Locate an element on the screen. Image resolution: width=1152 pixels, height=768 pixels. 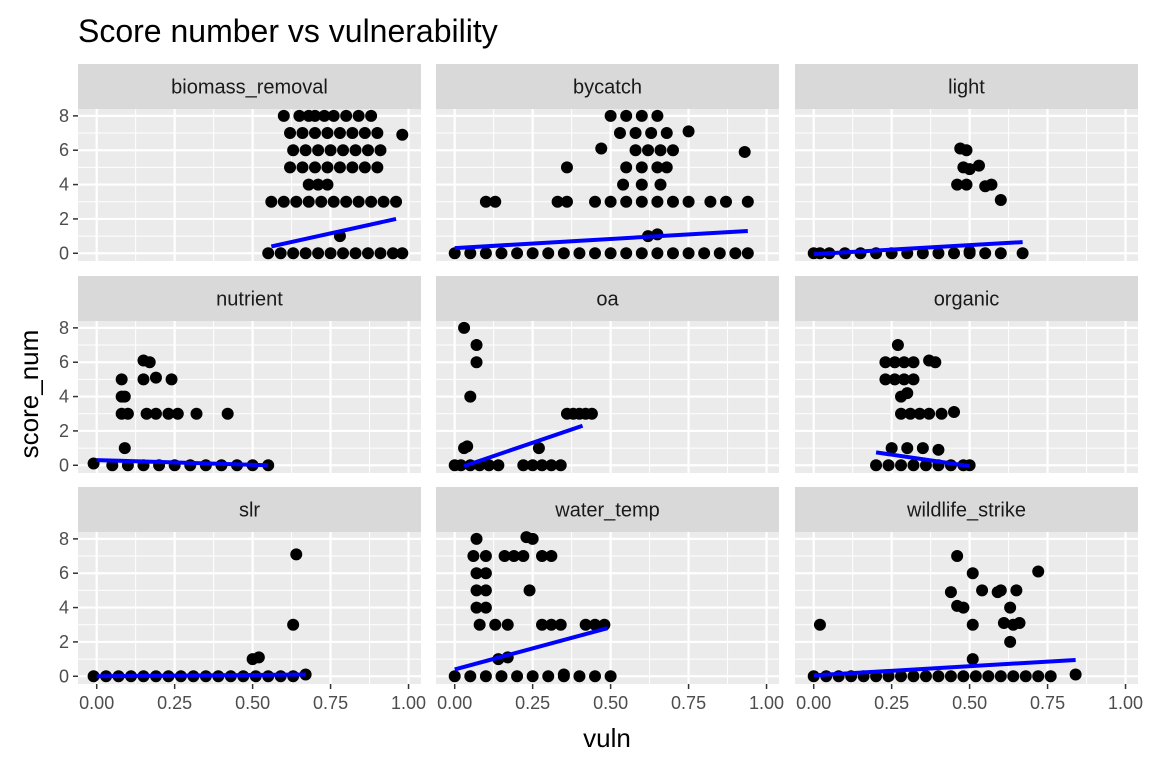
facet-strip-label: water_temp is located at coordinates (607, 511).